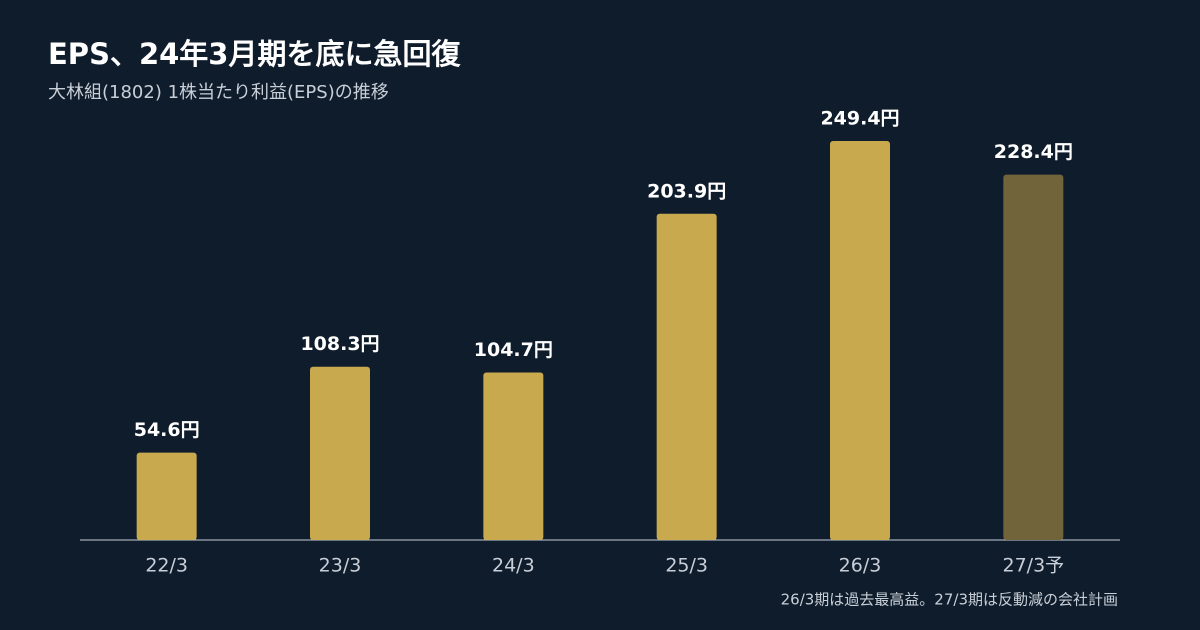 This screenshot has width=1200, height=630. Describe the element at coordinates (686, 191) in the screenshot. I see `value-label: 203.9円` at that location.